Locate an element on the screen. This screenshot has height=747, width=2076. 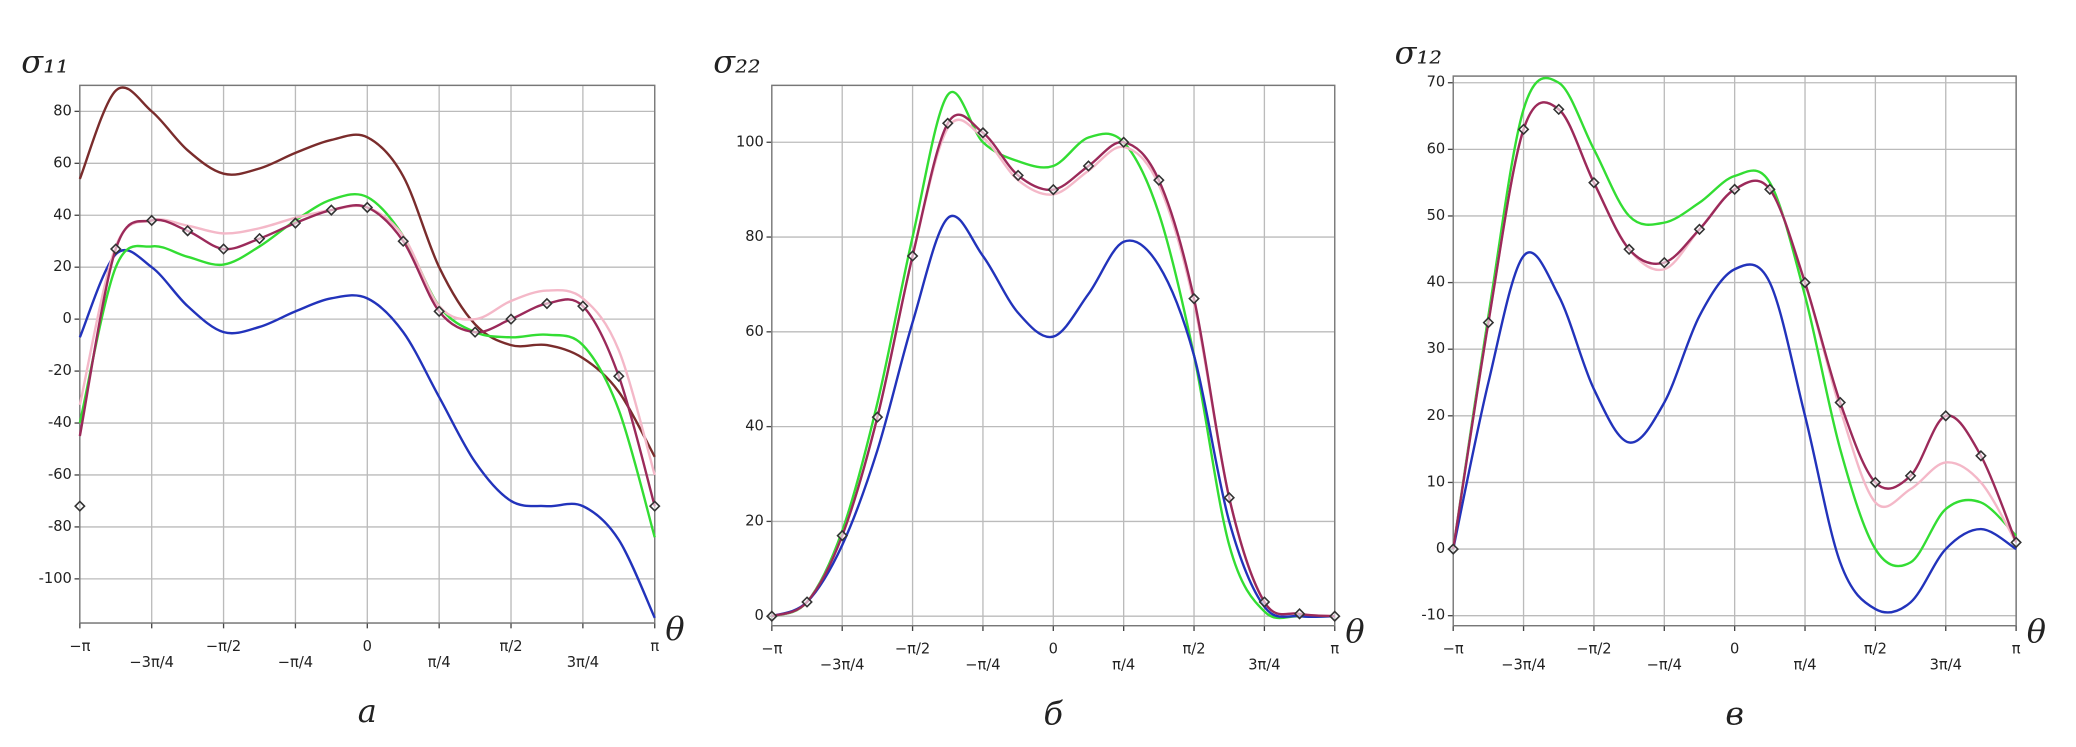
caption: в is located at coordinates (1734, 714).